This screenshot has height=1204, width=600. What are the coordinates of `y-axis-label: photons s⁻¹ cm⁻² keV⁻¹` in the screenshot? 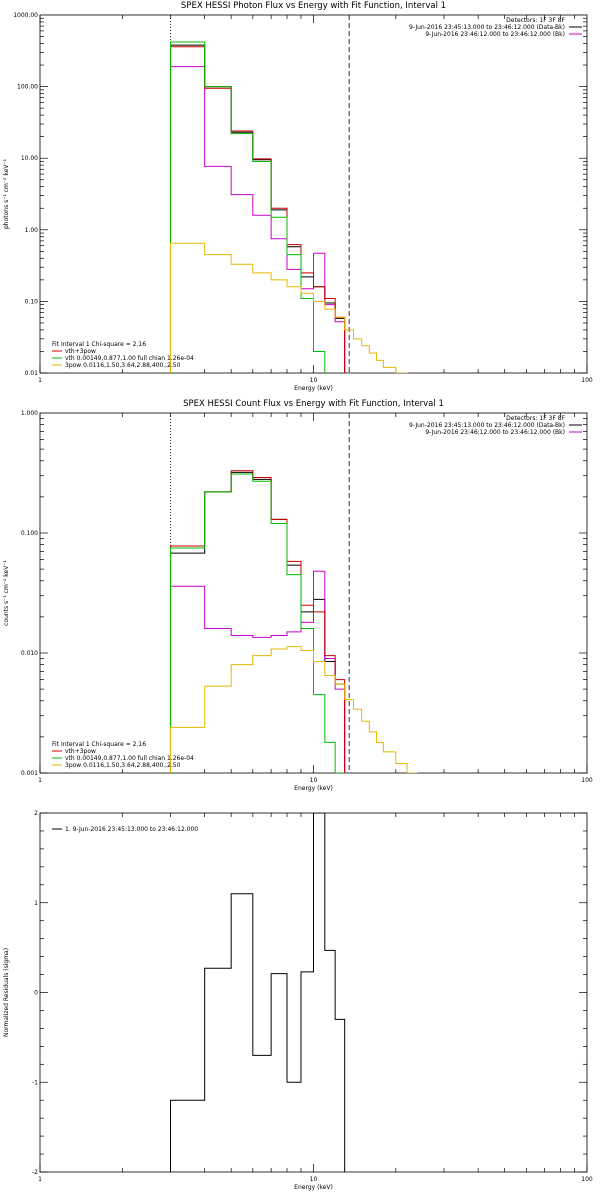 It's located at (6, 193).